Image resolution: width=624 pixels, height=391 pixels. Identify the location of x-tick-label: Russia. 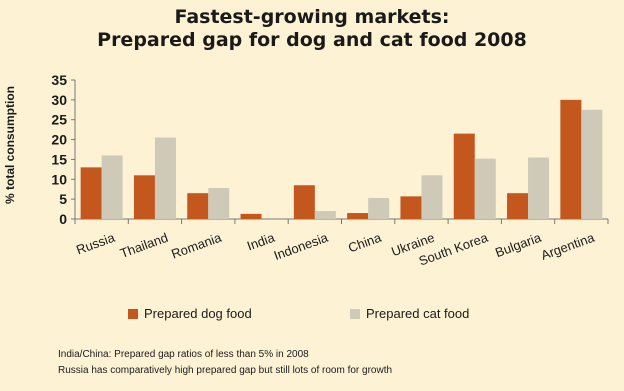
(95, 243).